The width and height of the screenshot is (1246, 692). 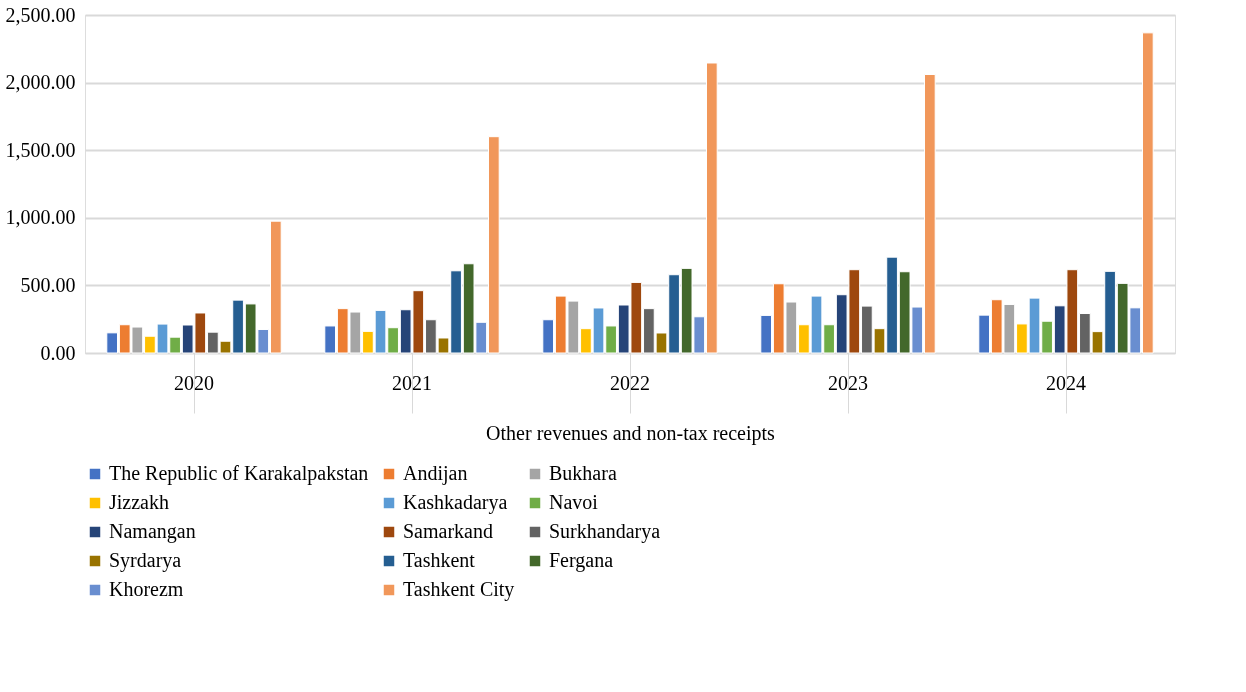 What do you see at coordinates (1066, 382) in the screenshot?
I see `x-tick-label: 2024` at bounding box center [1066, 382].